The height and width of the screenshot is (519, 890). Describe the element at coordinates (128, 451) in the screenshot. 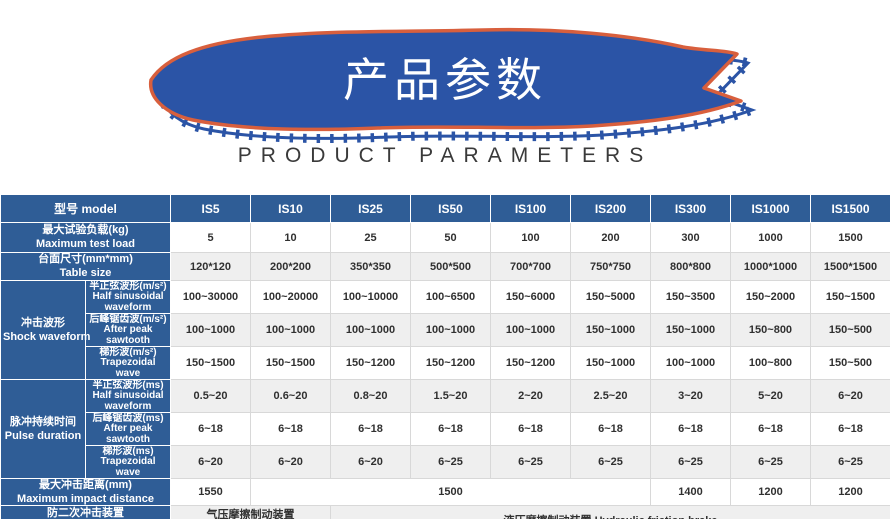

I see `sub-label-zh: 梯形波(ms)` at that location.